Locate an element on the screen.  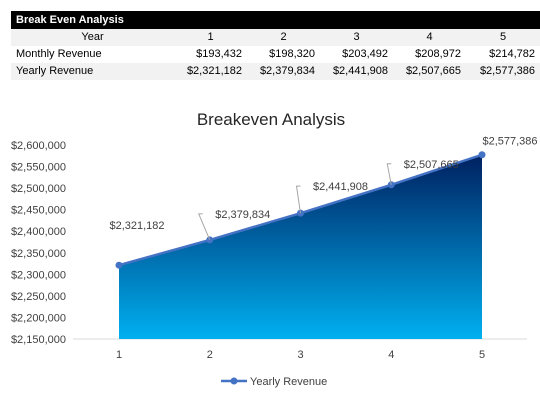
year-cell: 3 is located at coordinates (356, 37).